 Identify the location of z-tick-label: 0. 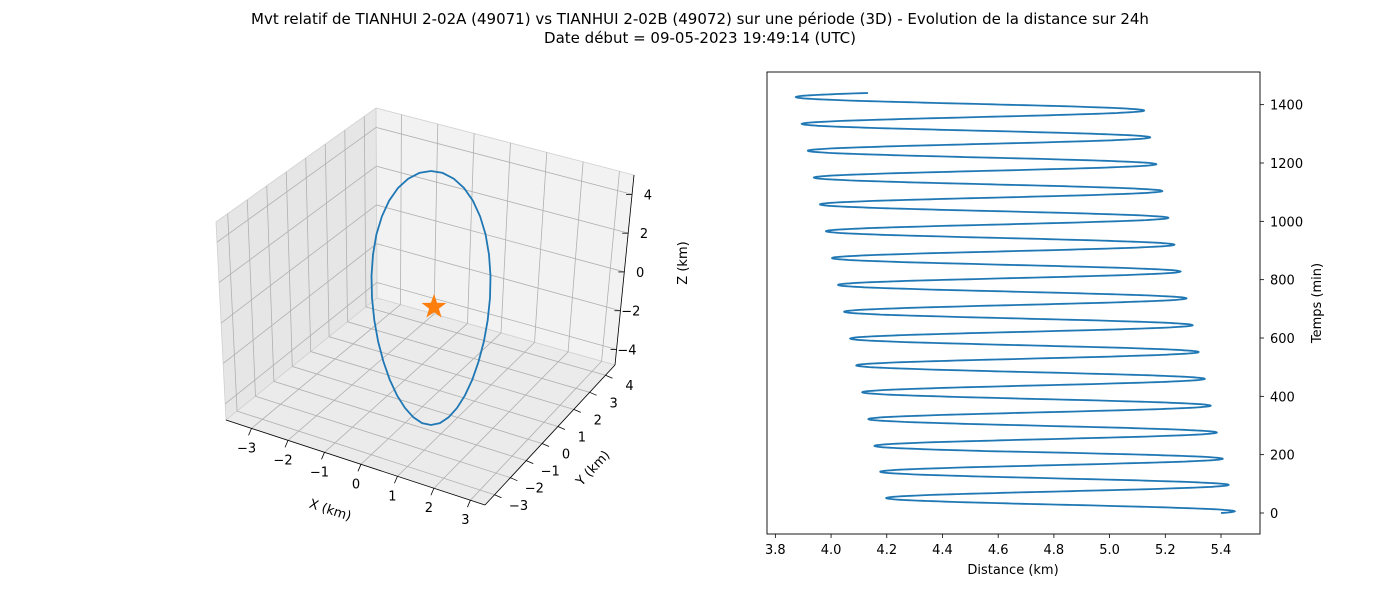
(640, 273).